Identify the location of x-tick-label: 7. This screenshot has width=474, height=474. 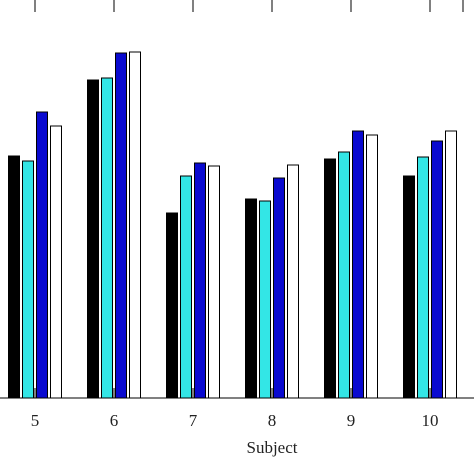
(193, 420).